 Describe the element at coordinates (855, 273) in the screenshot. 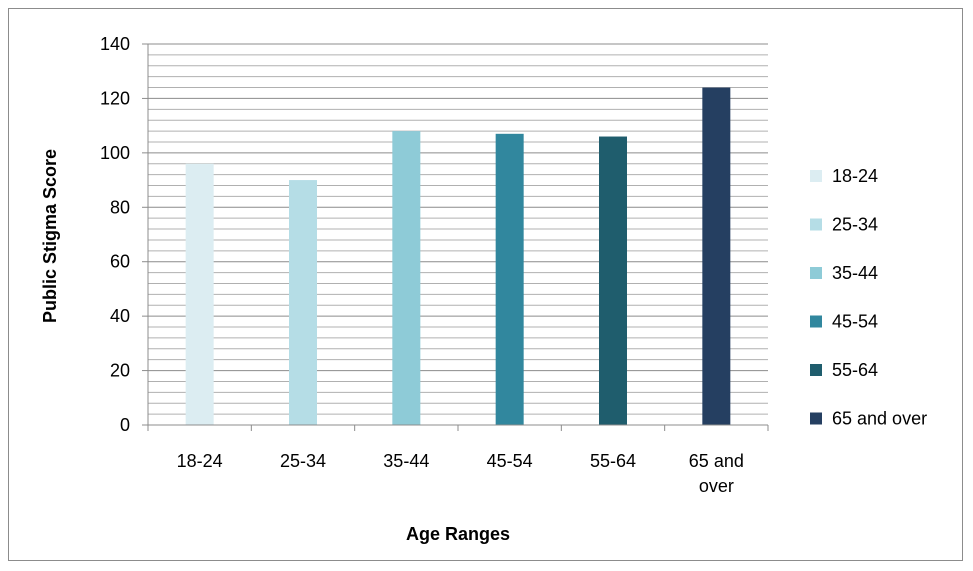

I see `legend-label: 35-44` at that location.